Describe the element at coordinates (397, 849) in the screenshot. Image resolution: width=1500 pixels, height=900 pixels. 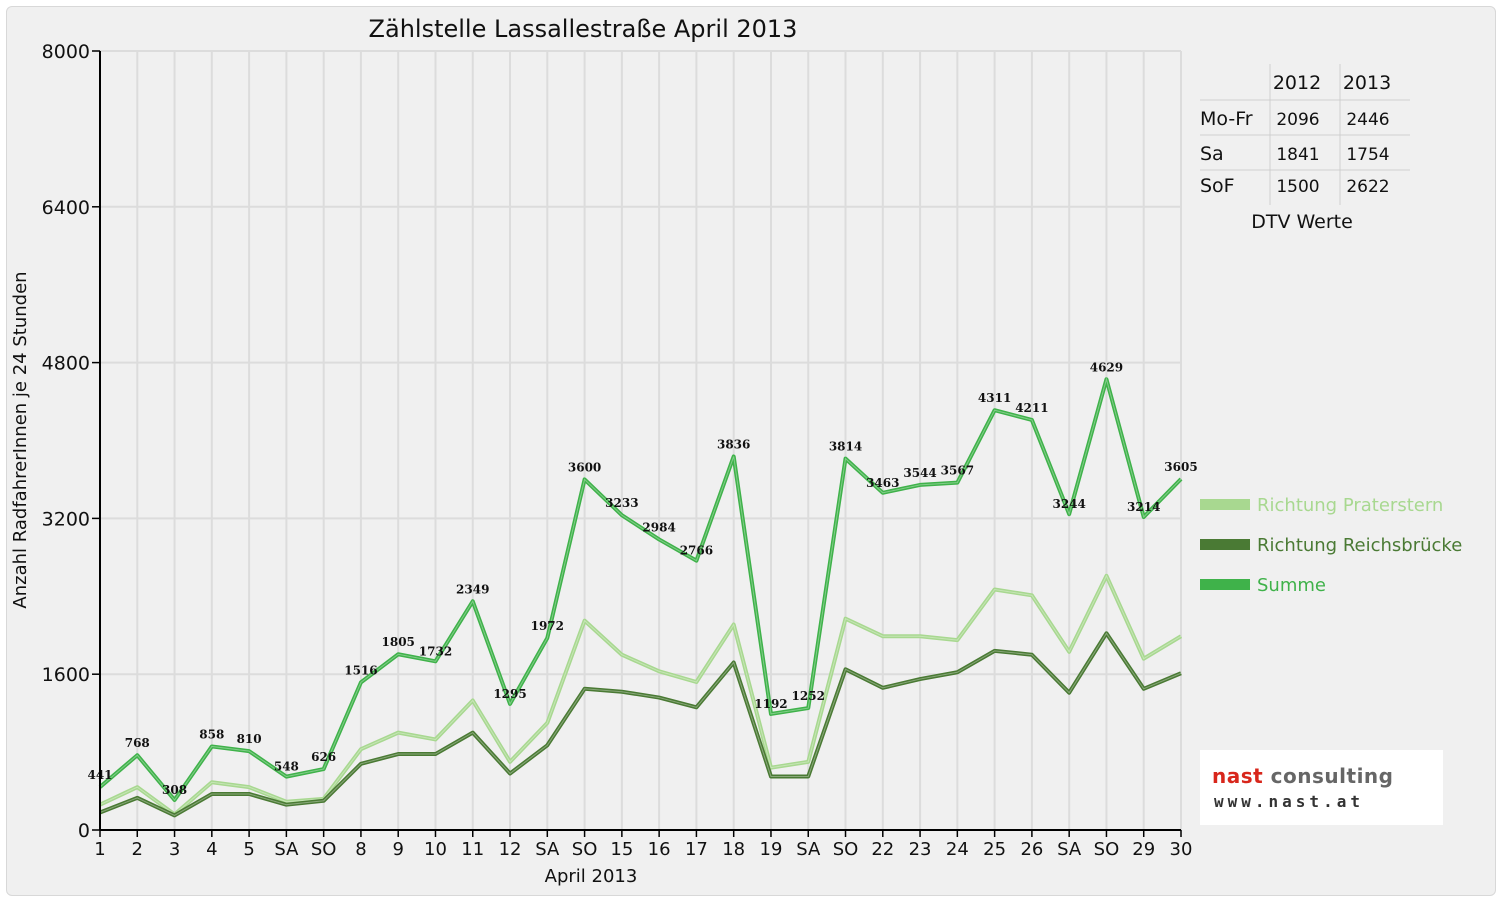
I see `x-tick-label: 9` at that location.